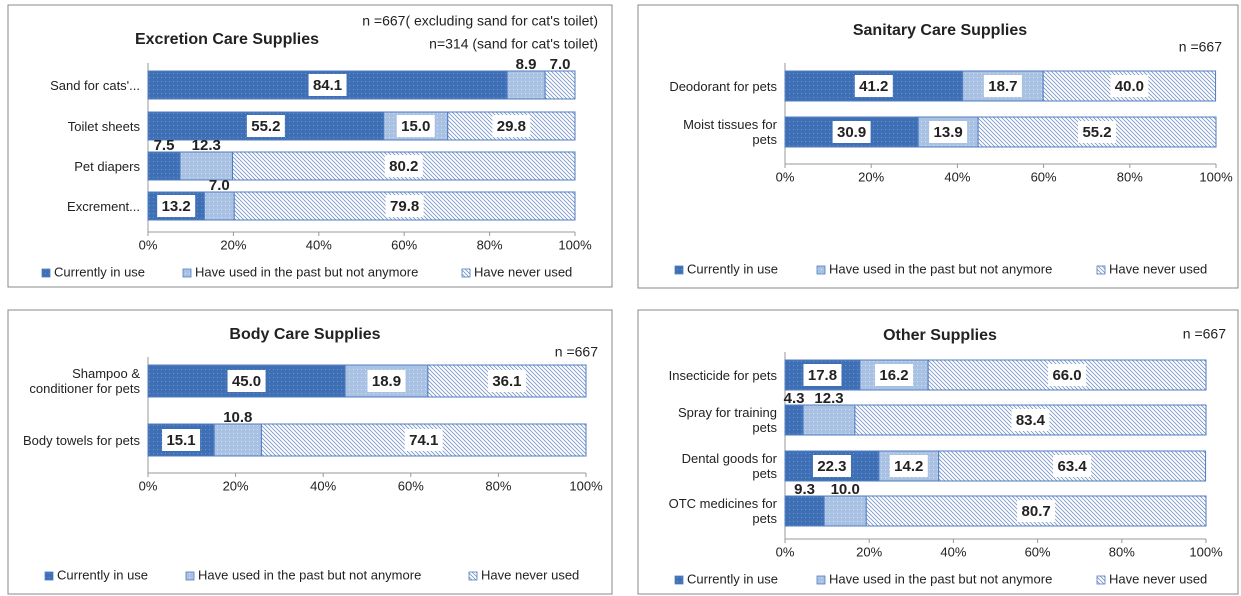  Describe the element at coordinates (81, 440) in the screenshot. I see `category-label: Body towels for pets` at that location.